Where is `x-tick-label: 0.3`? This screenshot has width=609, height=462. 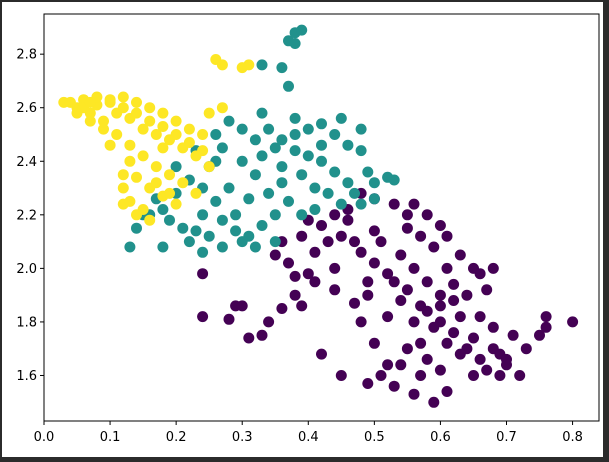
x-tick-label: 0.3 is located at coordinates (242, 437).